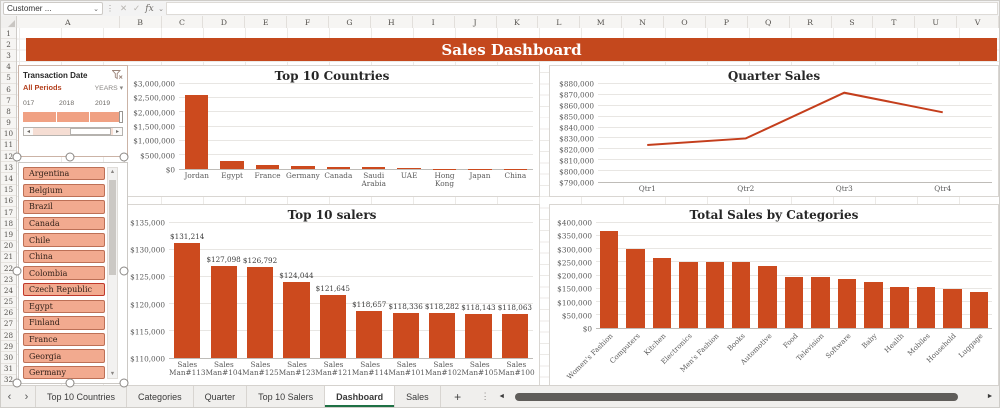  I want to click on bar-food, so click(794, 302).